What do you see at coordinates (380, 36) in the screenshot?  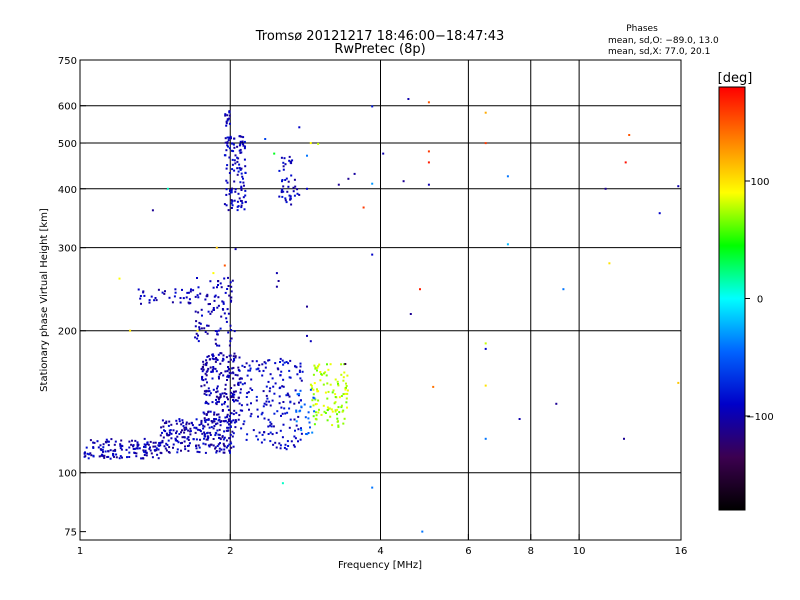 I see `chart-title: Tromsø 20121217 18:46:00−18:47:43` at bounding box center [380, 36].